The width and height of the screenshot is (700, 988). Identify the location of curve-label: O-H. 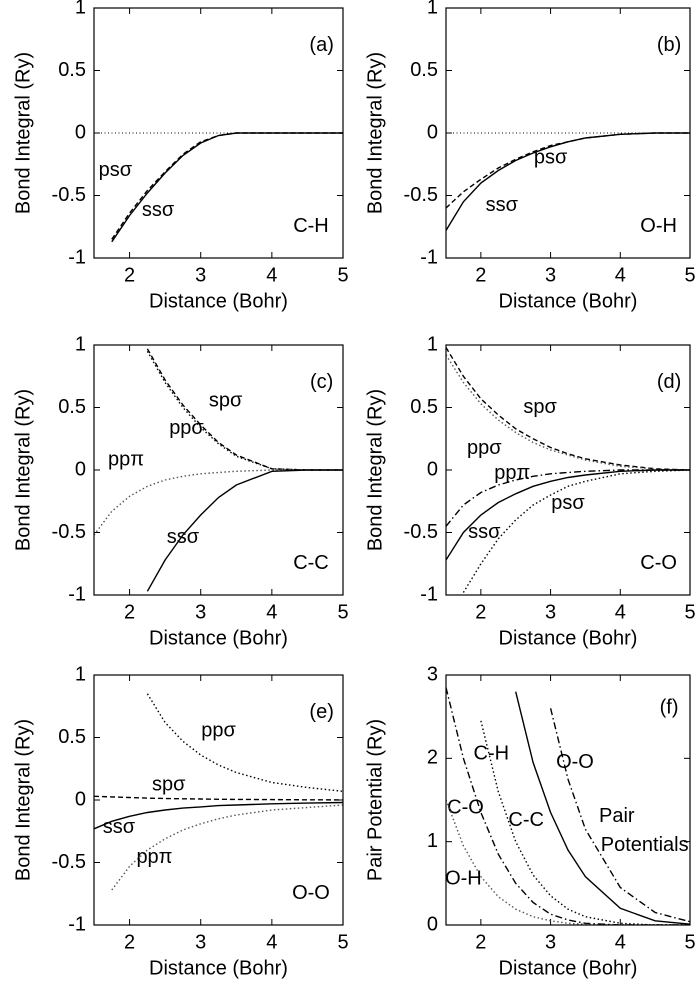
(463, 878).